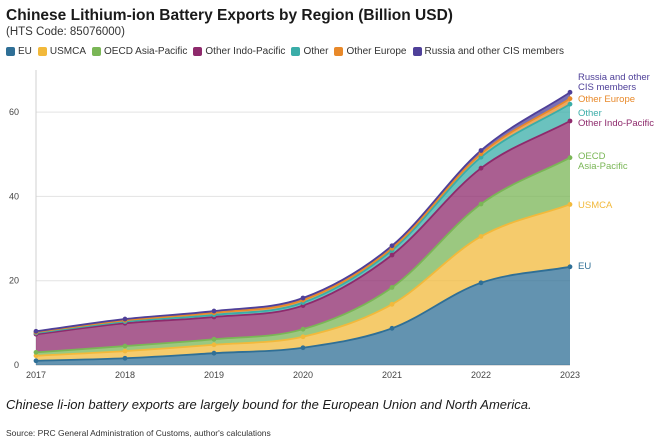 This screenshot has width=662, height=444. Describe the element at coordinates (16, 365) in the screenshot. I see `y-tick-label: 0` at that location.